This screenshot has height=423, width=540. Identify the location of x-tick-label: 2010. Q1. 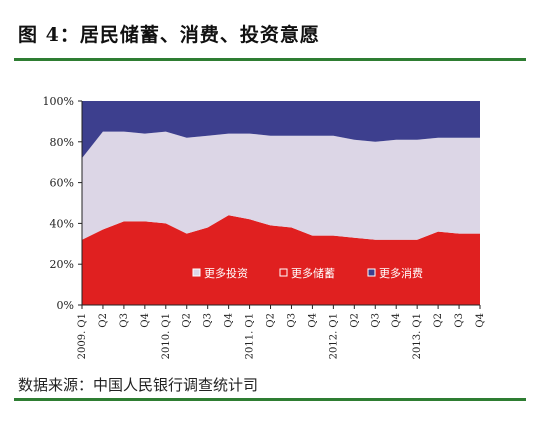
(166, 336).